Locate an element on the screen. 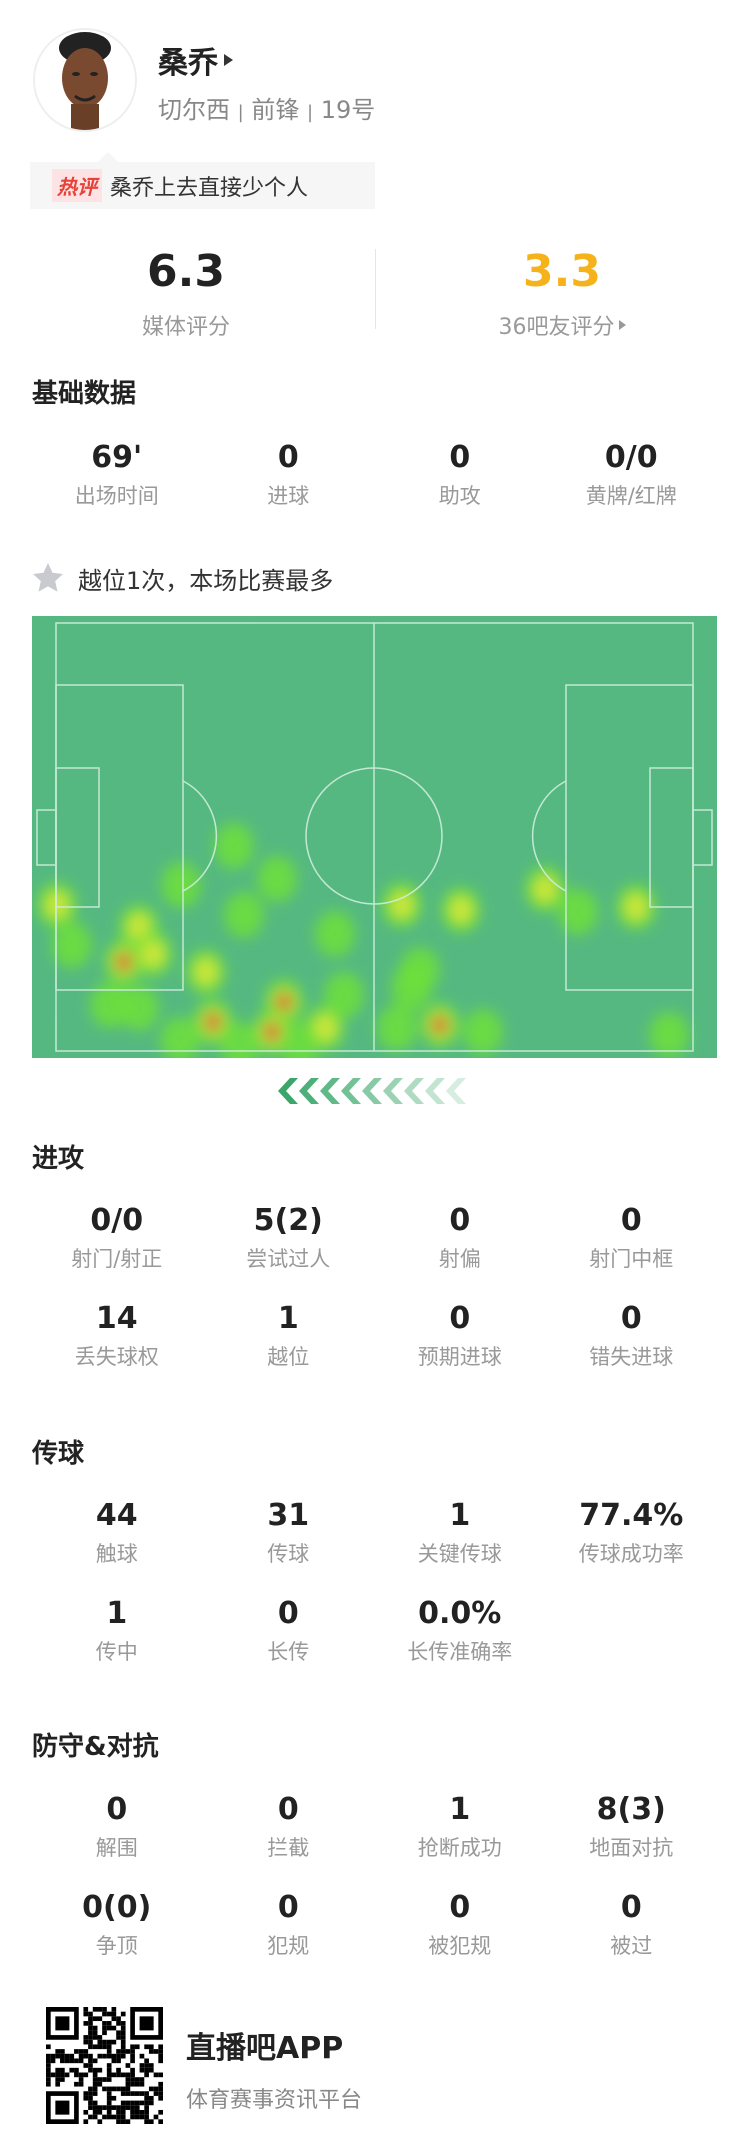  fan-rating: 3.3 36吧友评分 is located at coordinates (562, 293).